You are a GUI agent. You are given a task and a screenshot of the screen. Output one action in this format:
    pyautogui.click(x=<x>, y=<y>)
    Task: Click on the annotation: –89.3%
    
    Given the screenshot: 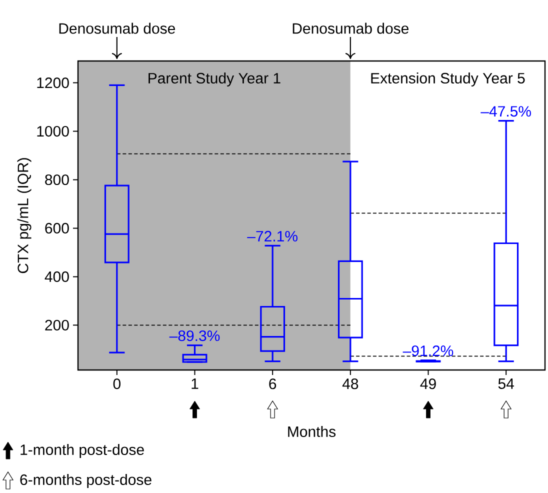 What is the action you would take?
    pyautogui.click(x=194, y=336)
    